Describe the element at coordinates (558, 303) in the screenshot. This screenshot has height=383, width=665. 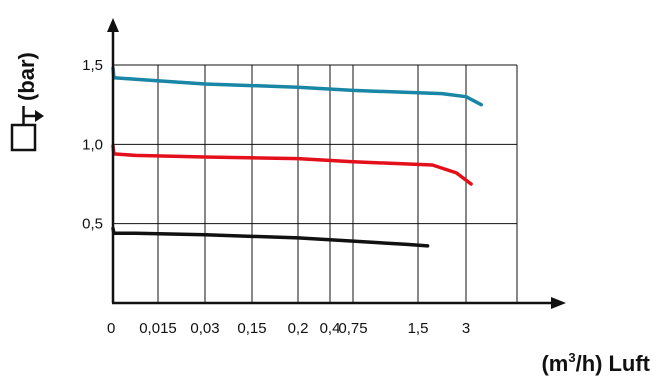
I see `x-axis-arrow-icon` at that location.